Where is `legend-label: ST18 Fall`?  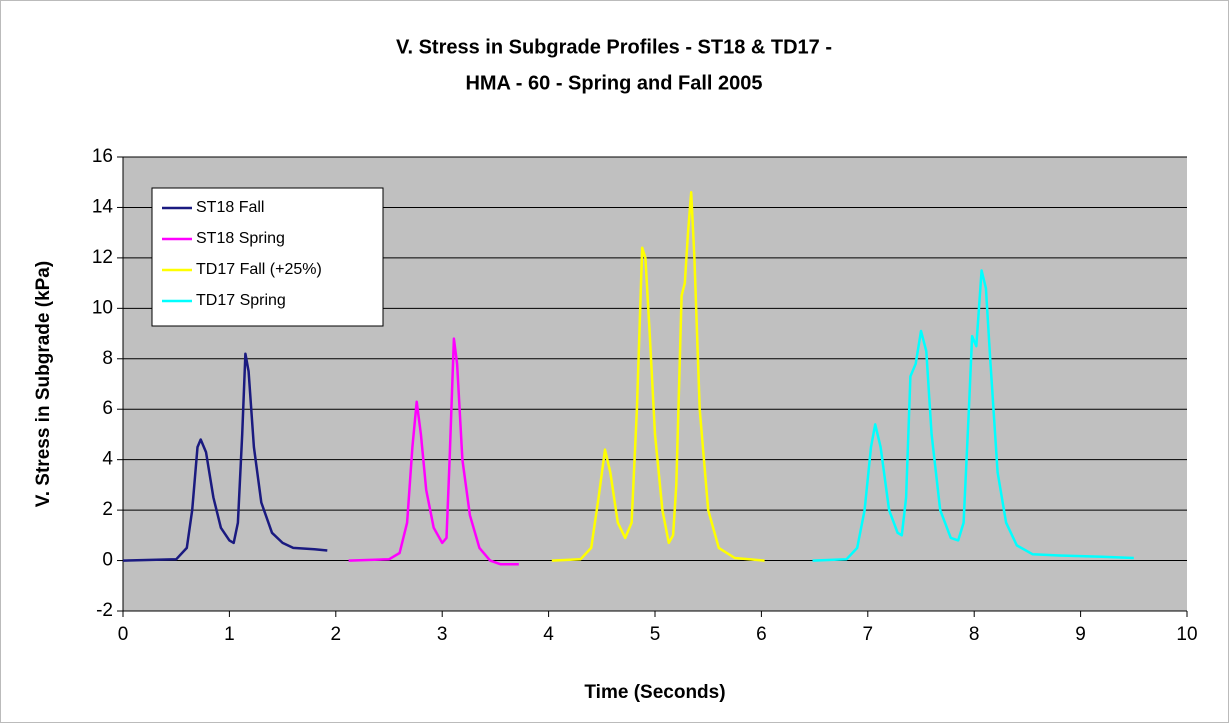 legend-label: ST18 Fall is located at coordinates (230, 207).